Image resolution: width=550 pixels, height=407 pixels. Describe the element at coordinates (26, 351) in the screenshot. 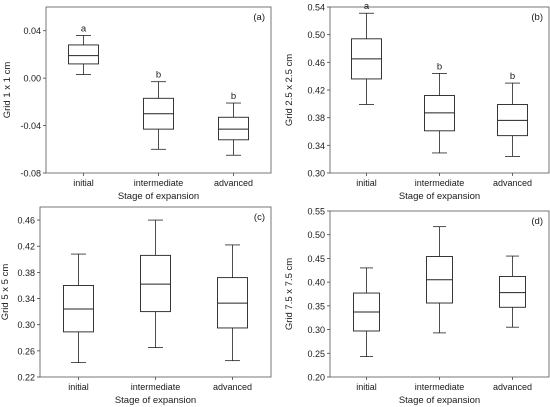

I see `y-tick-label: 0.26` at that location.